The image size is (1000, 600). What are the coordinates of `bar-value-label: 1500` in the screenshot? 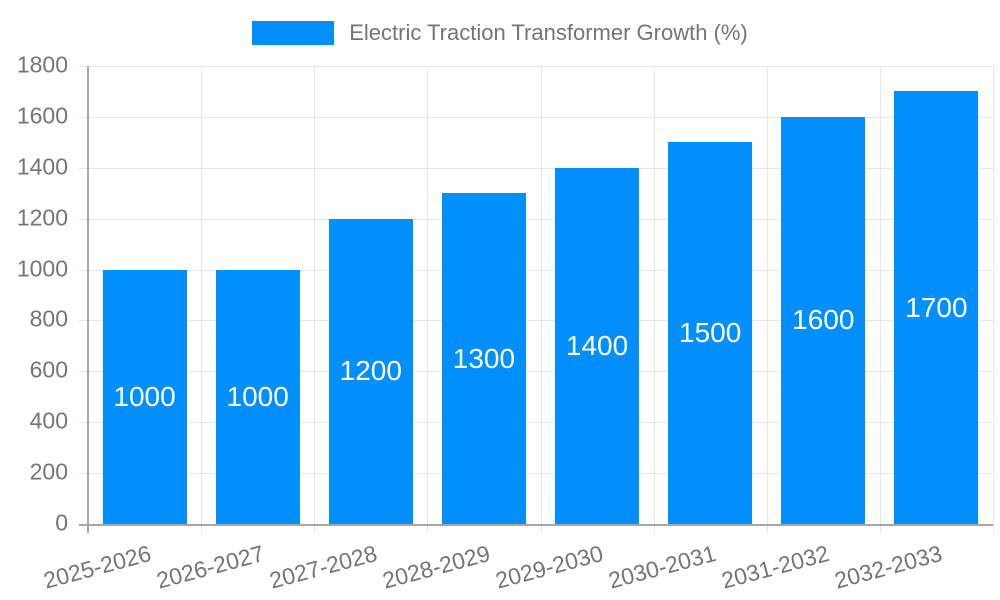 It's located at (710, 333).